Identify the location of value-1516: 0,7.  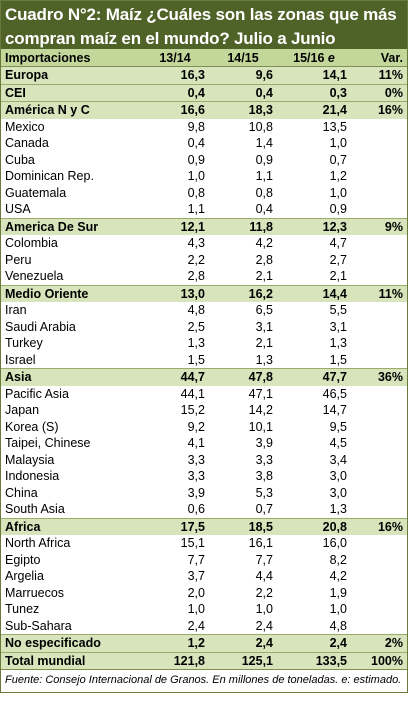
(314, 159).